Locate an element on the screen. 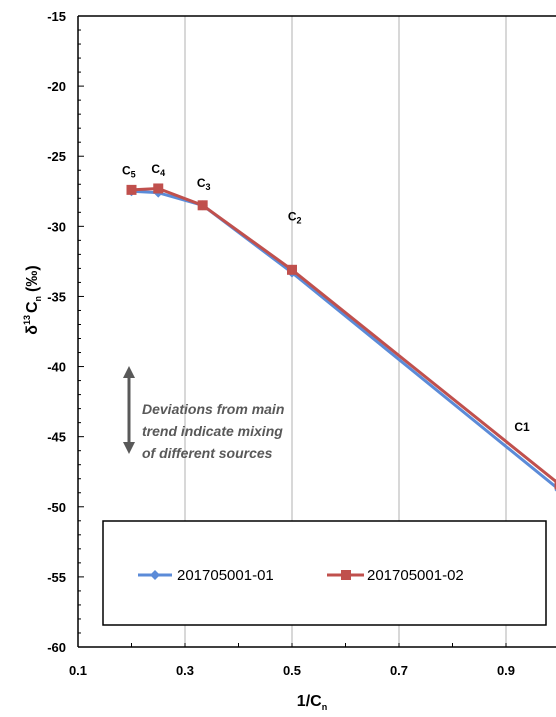 Image resolution: width=556 pixels, height=717 pixels. x-tick-label: 0.9 is located at coordinates (506, 670).